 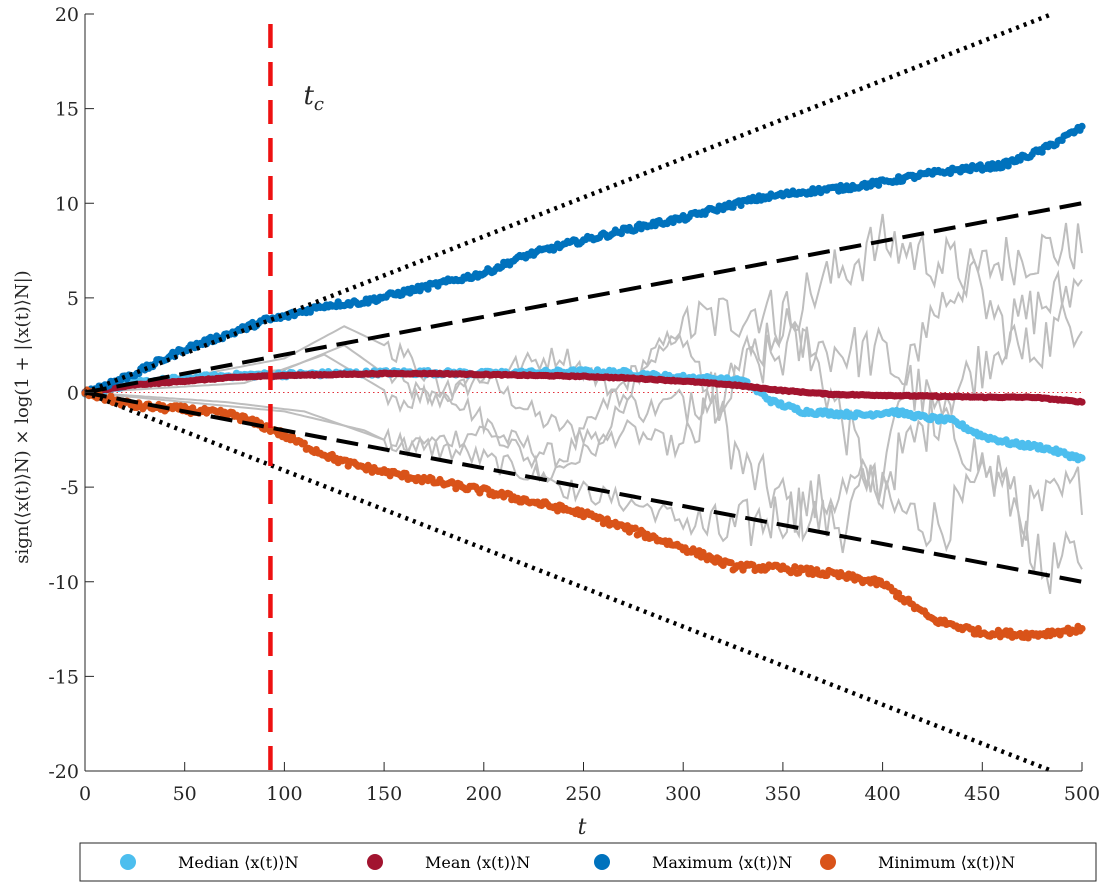 I want to click on annotation: tc, so click(x=296, y=397).